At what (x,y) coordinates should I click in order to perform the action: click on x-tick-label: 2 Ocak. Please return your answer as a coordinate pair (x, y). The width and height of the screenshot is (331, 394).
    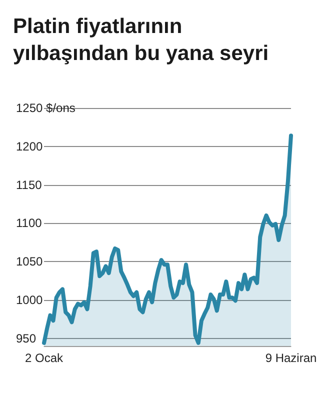
    Looking at the image, I should click on (44, 358).